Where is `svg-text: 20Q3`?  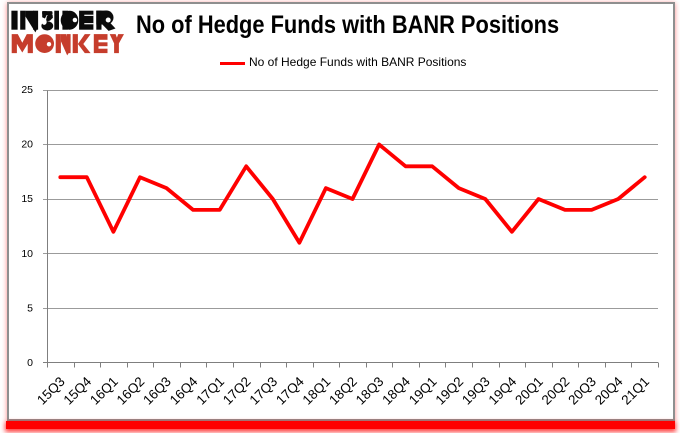 svg-text: 20Q3 is located at coordinates (582, 391).